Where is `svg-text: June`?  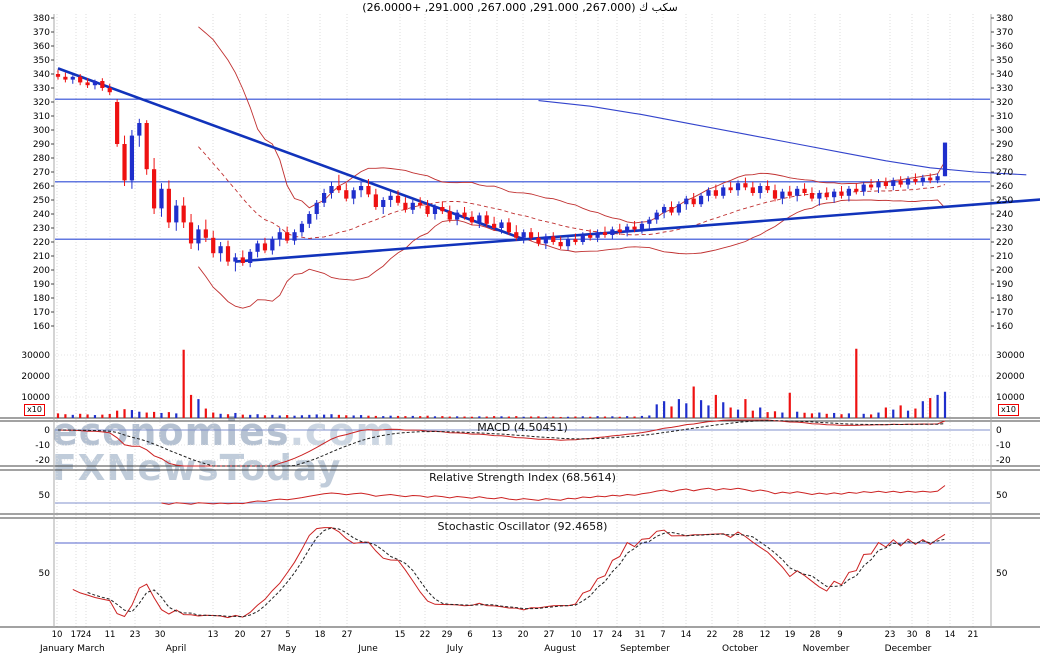 svg-text: June is located at coordinates (367, 649).